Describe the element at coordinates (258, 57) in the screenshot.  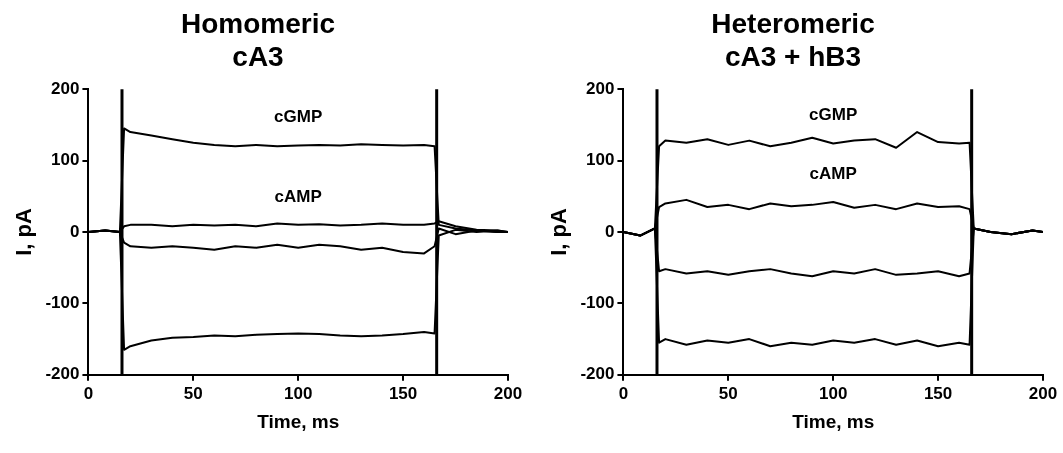
I see `chart-subtitle: cA3` at that location.